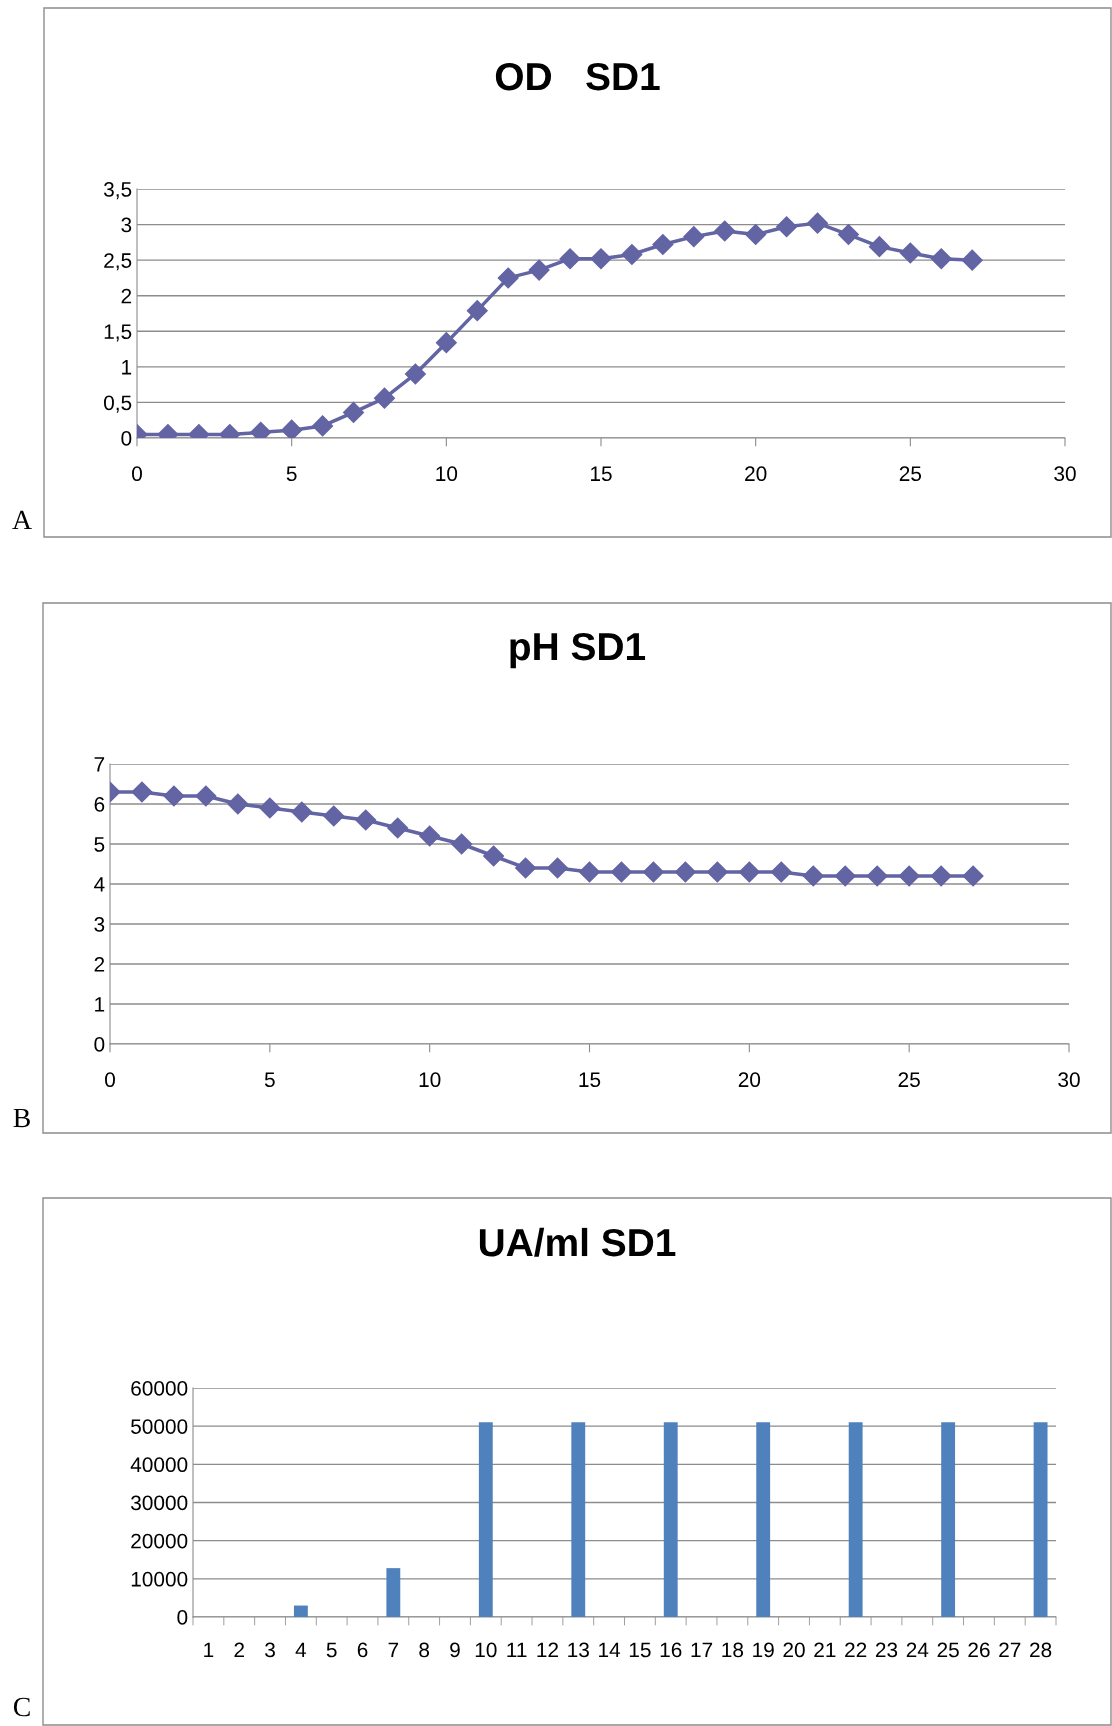  I want to click on y-tick-label: 30000, so click(159, 1503).